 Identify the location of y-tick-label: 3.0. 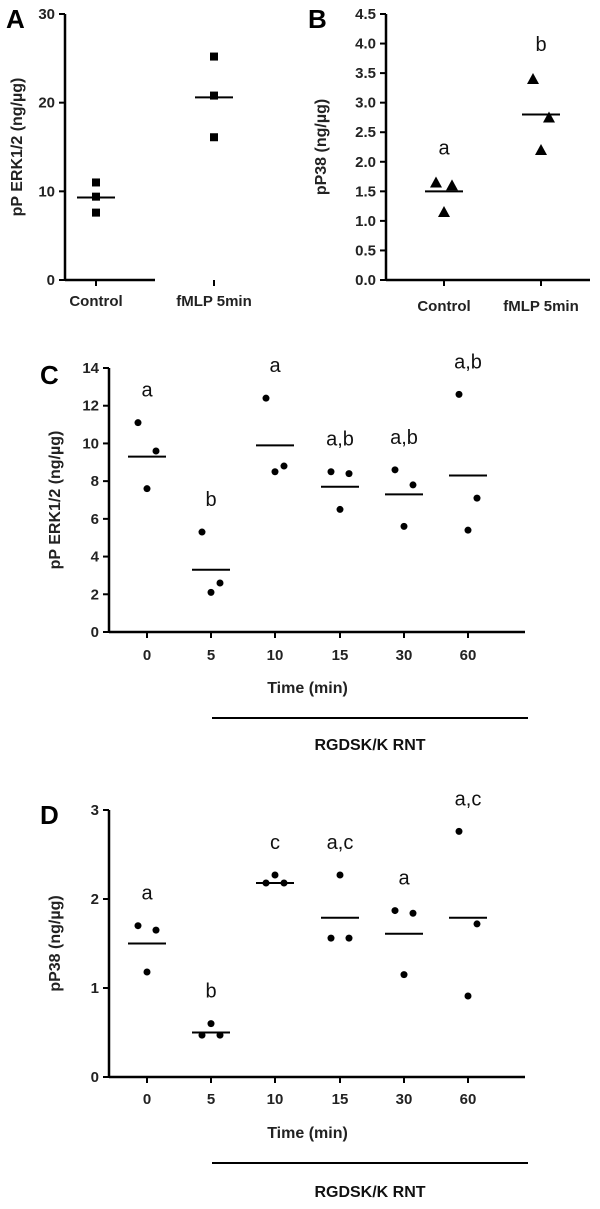
(365, 103).